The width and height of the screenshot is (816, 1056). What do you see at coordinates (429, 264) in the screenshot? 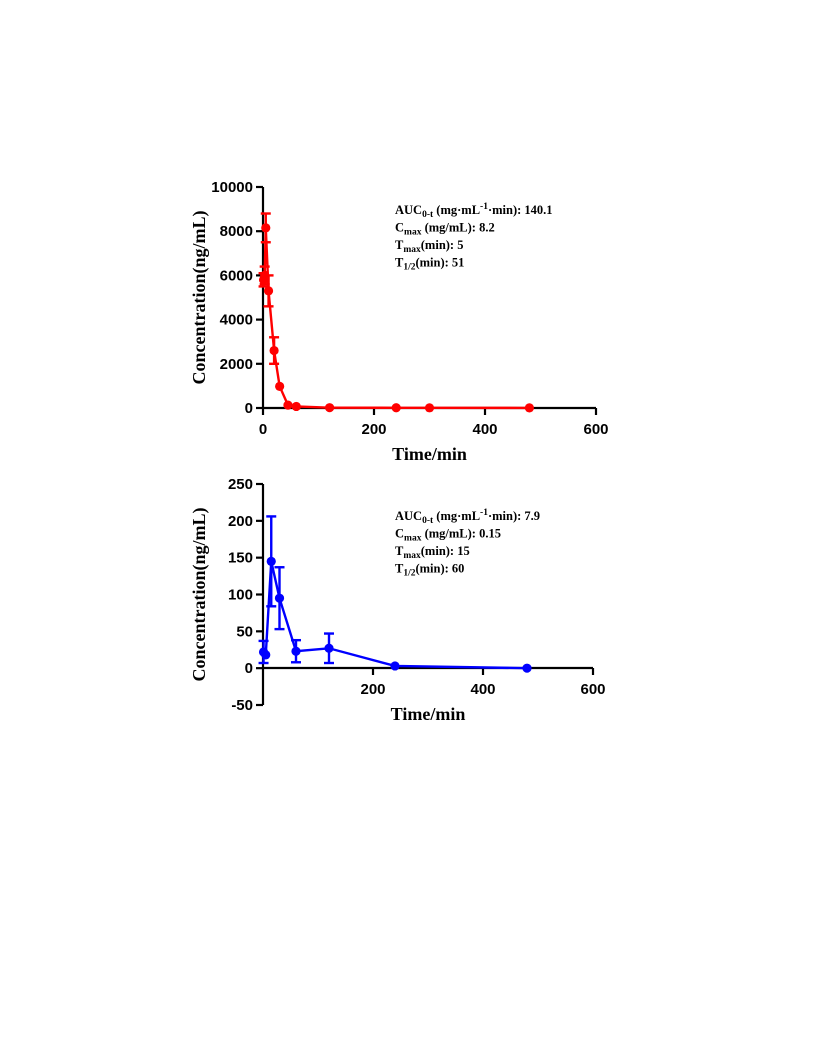
I see `pk-parameter-text: T1/2(min): 51` at bounding box center [429, 264].